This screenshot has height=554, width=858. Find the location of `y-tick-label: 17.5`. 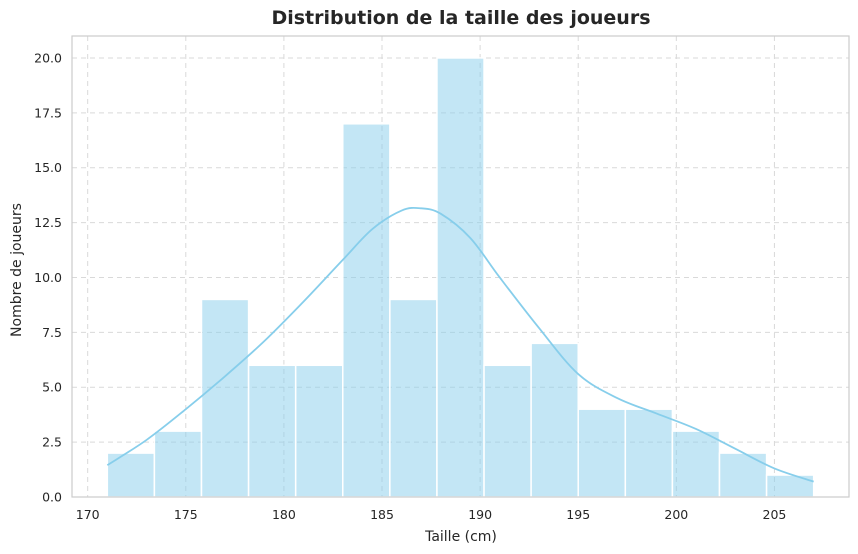

y-tick-label: 17.5 is located at coordinates (48, 112).